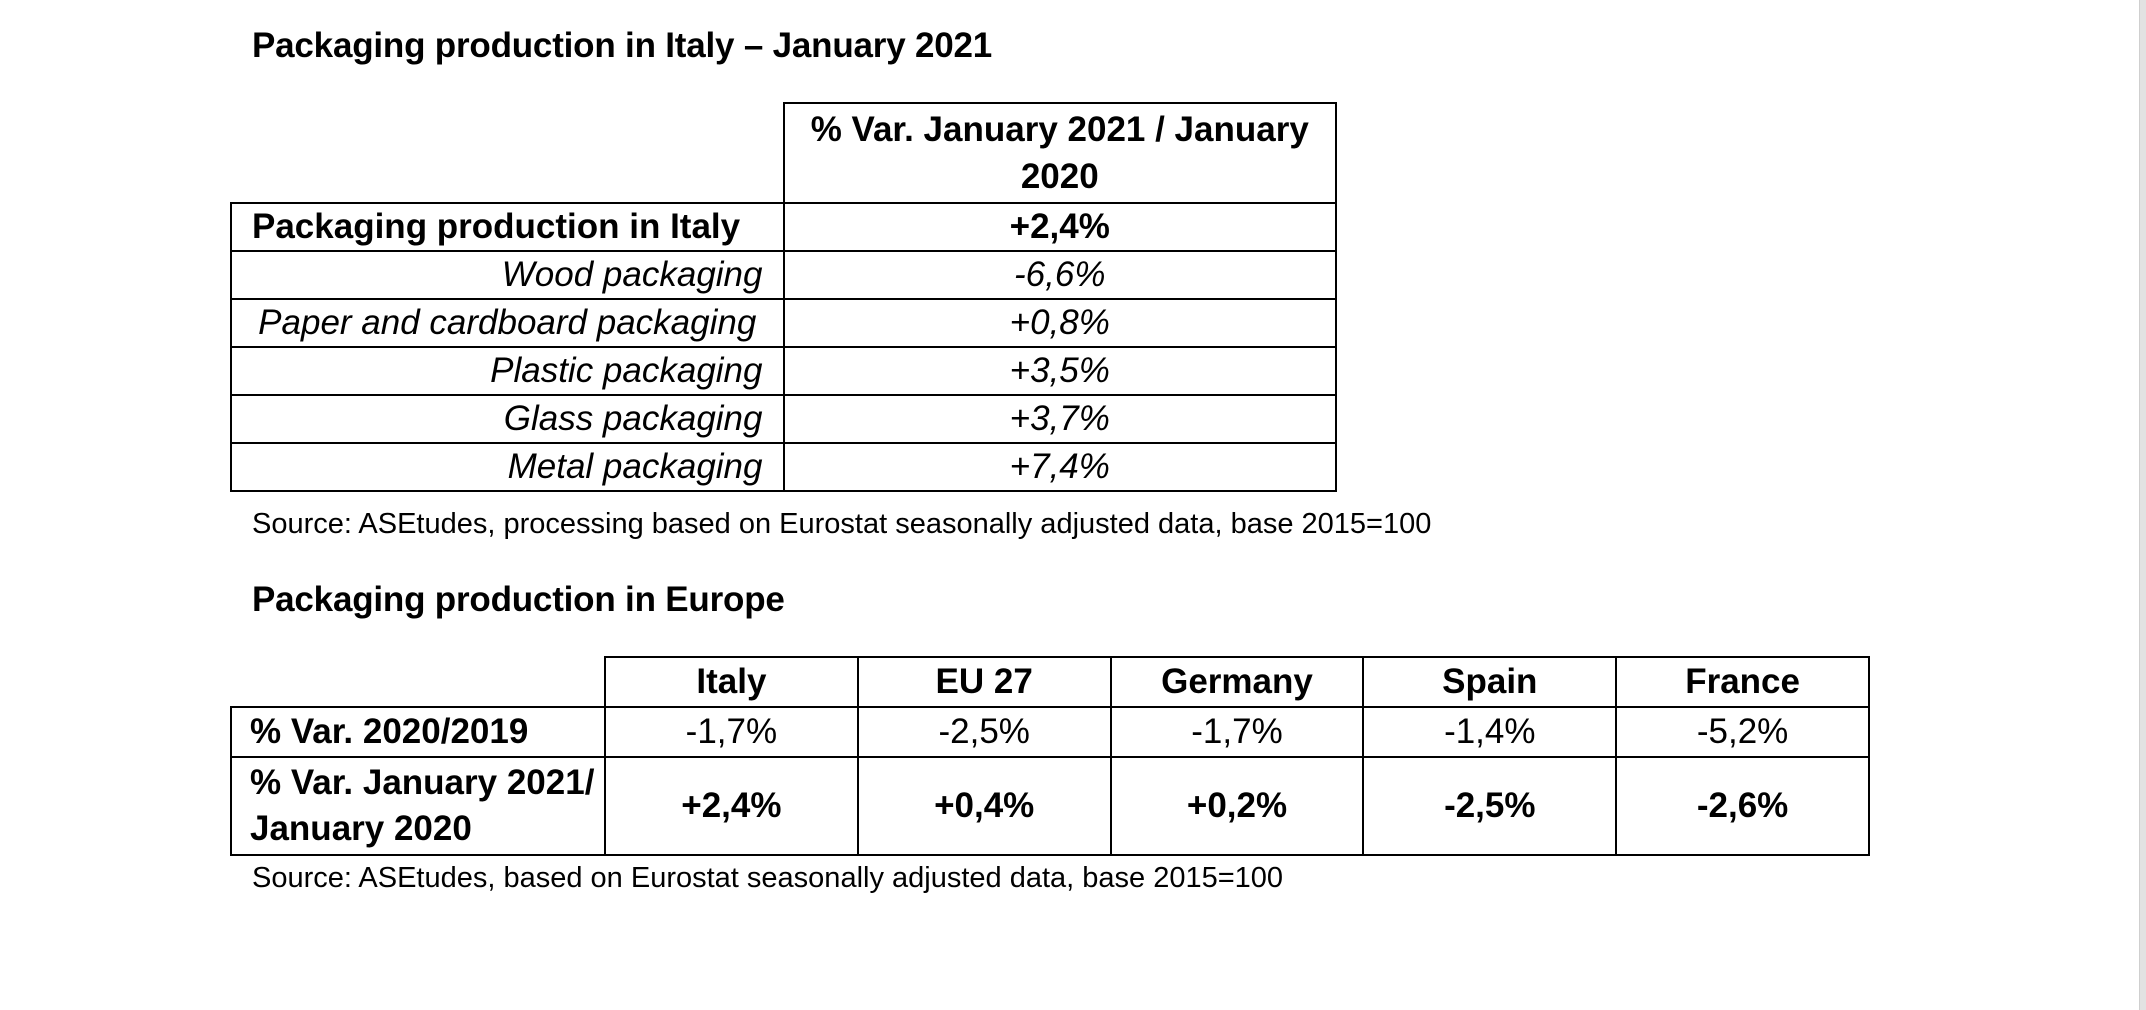 Image resolution: width=2146 pixels, height=1010 pixels. I want to click on row-value: +7,4%, so click(1059, 467).